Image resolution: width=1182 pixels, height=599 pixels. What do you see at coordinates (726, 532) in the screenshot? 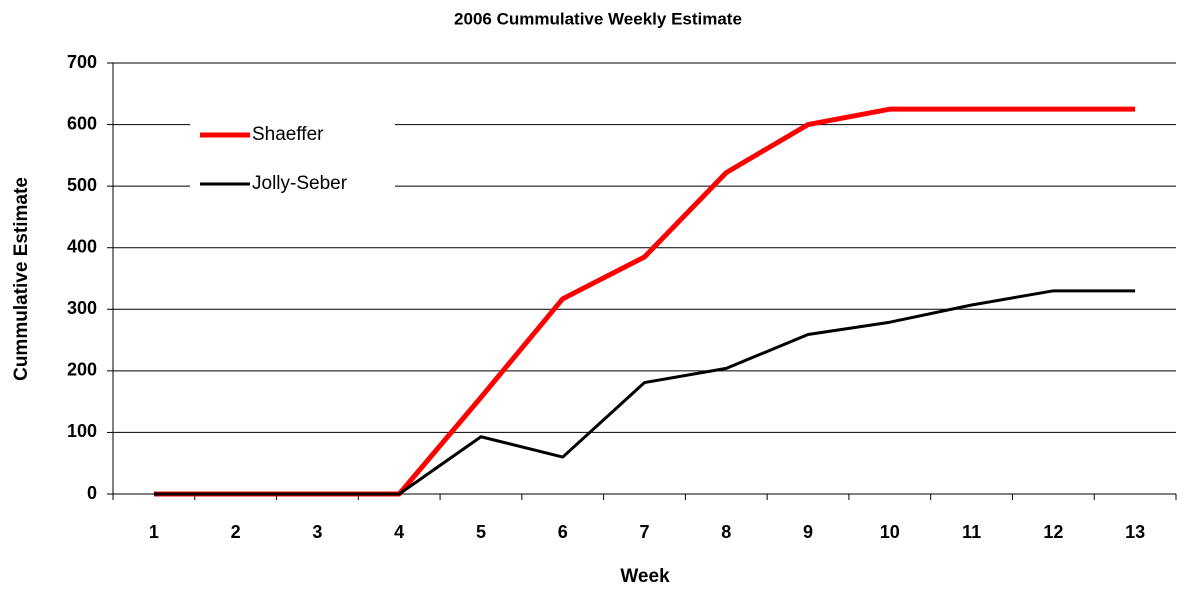
I see `x-tick-label: 8` at bounding box center [726, 532].